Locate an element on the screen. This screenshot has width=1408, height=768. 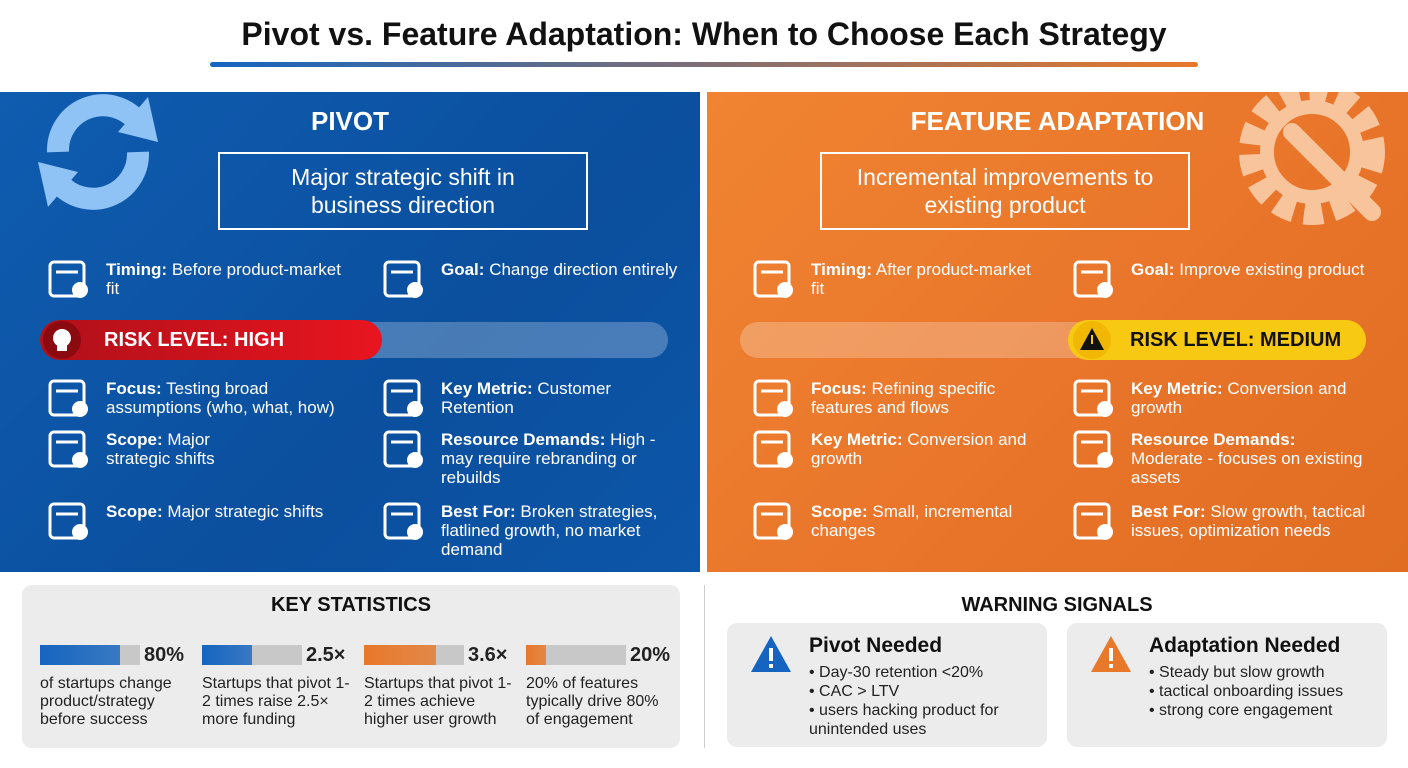
panel-heading: FEATURE ADAPTATION is located at coordinates (1057, 121).